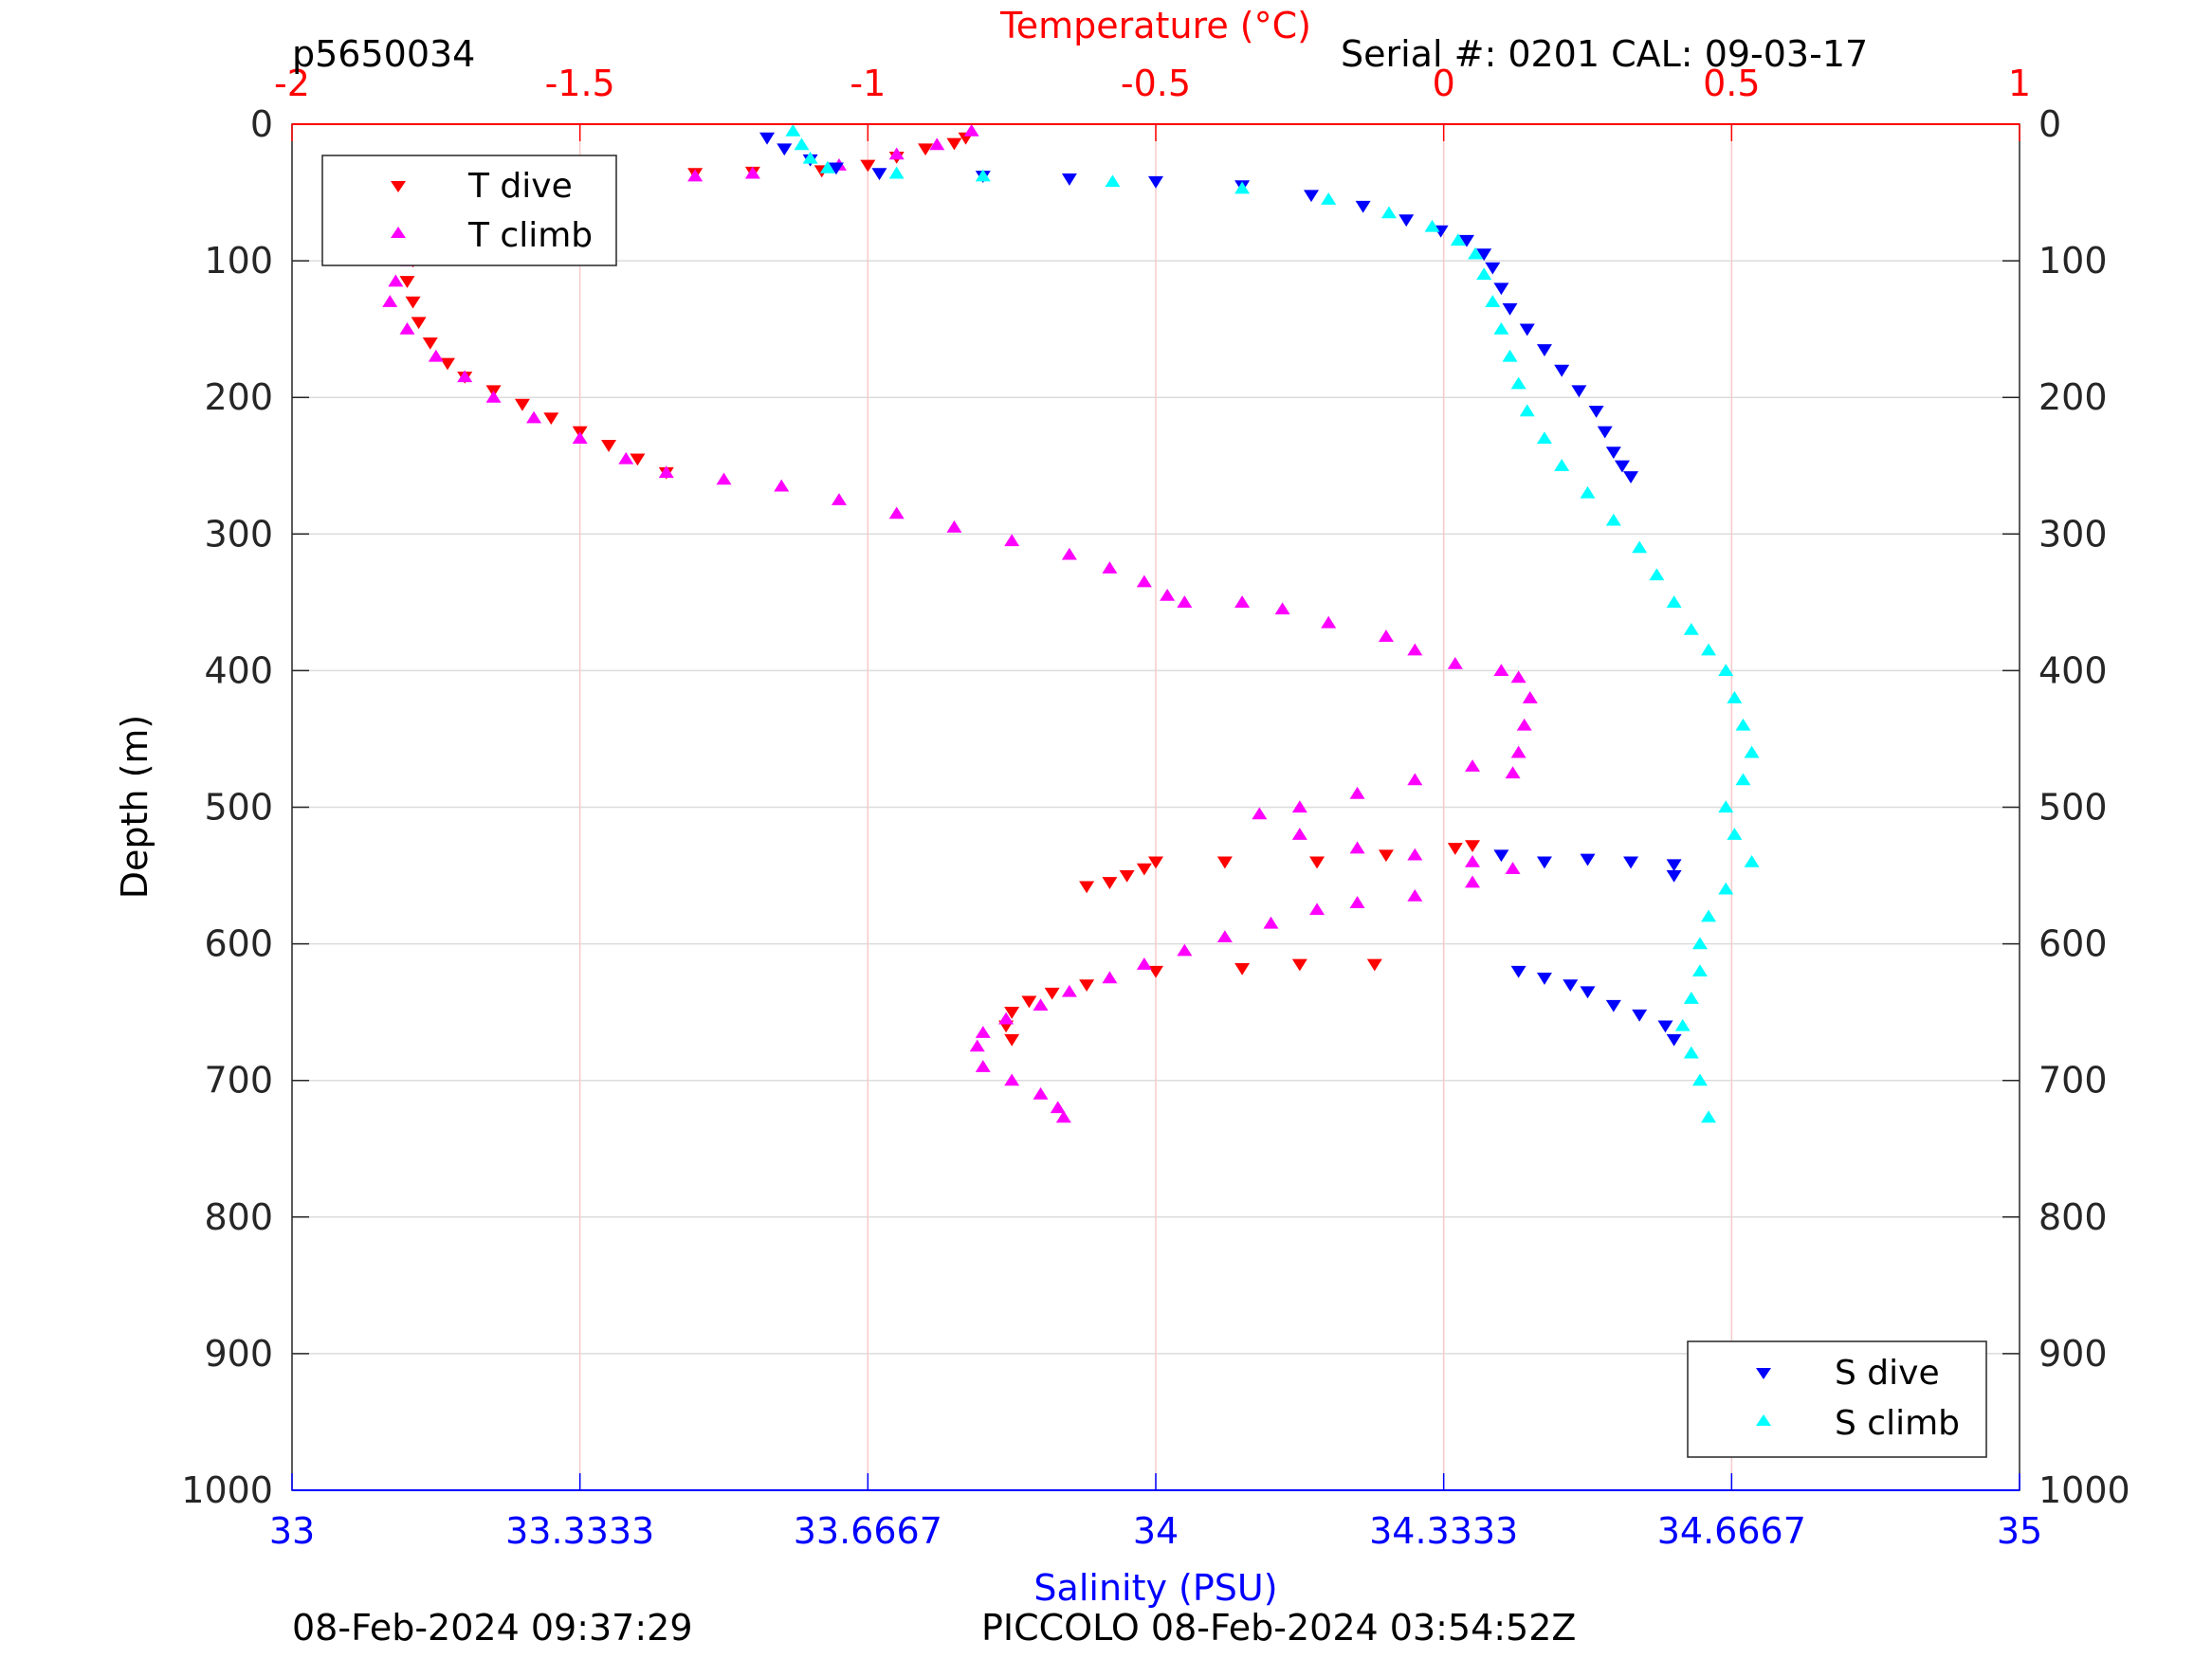 This screenshot has width=2212, height=1659. What do you see at coordinates (1155, 1588) in the screenshot?
I see `salinity-axis-label: Salinity (PSU)` at bounding box center [1155, 1588].